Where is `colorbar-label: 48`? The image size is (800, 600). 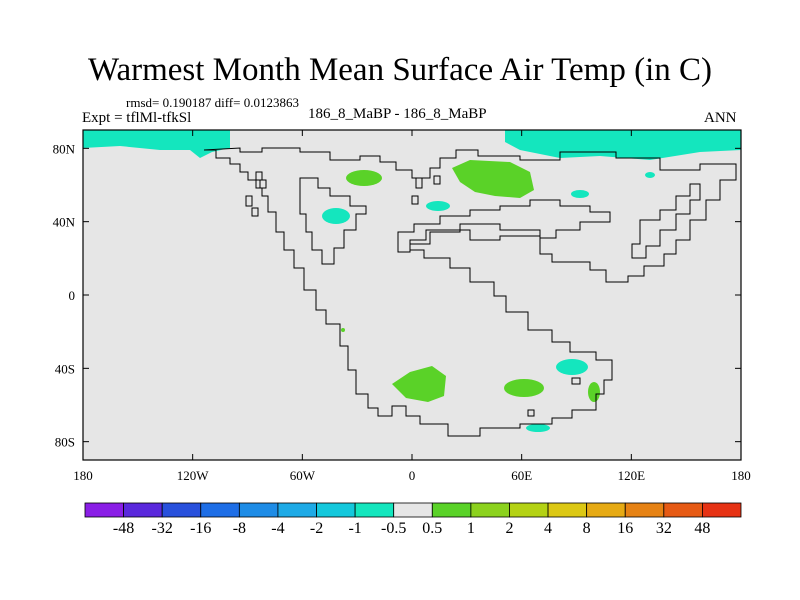
colorbar-label: 48 is located at coordinates (702, 528).